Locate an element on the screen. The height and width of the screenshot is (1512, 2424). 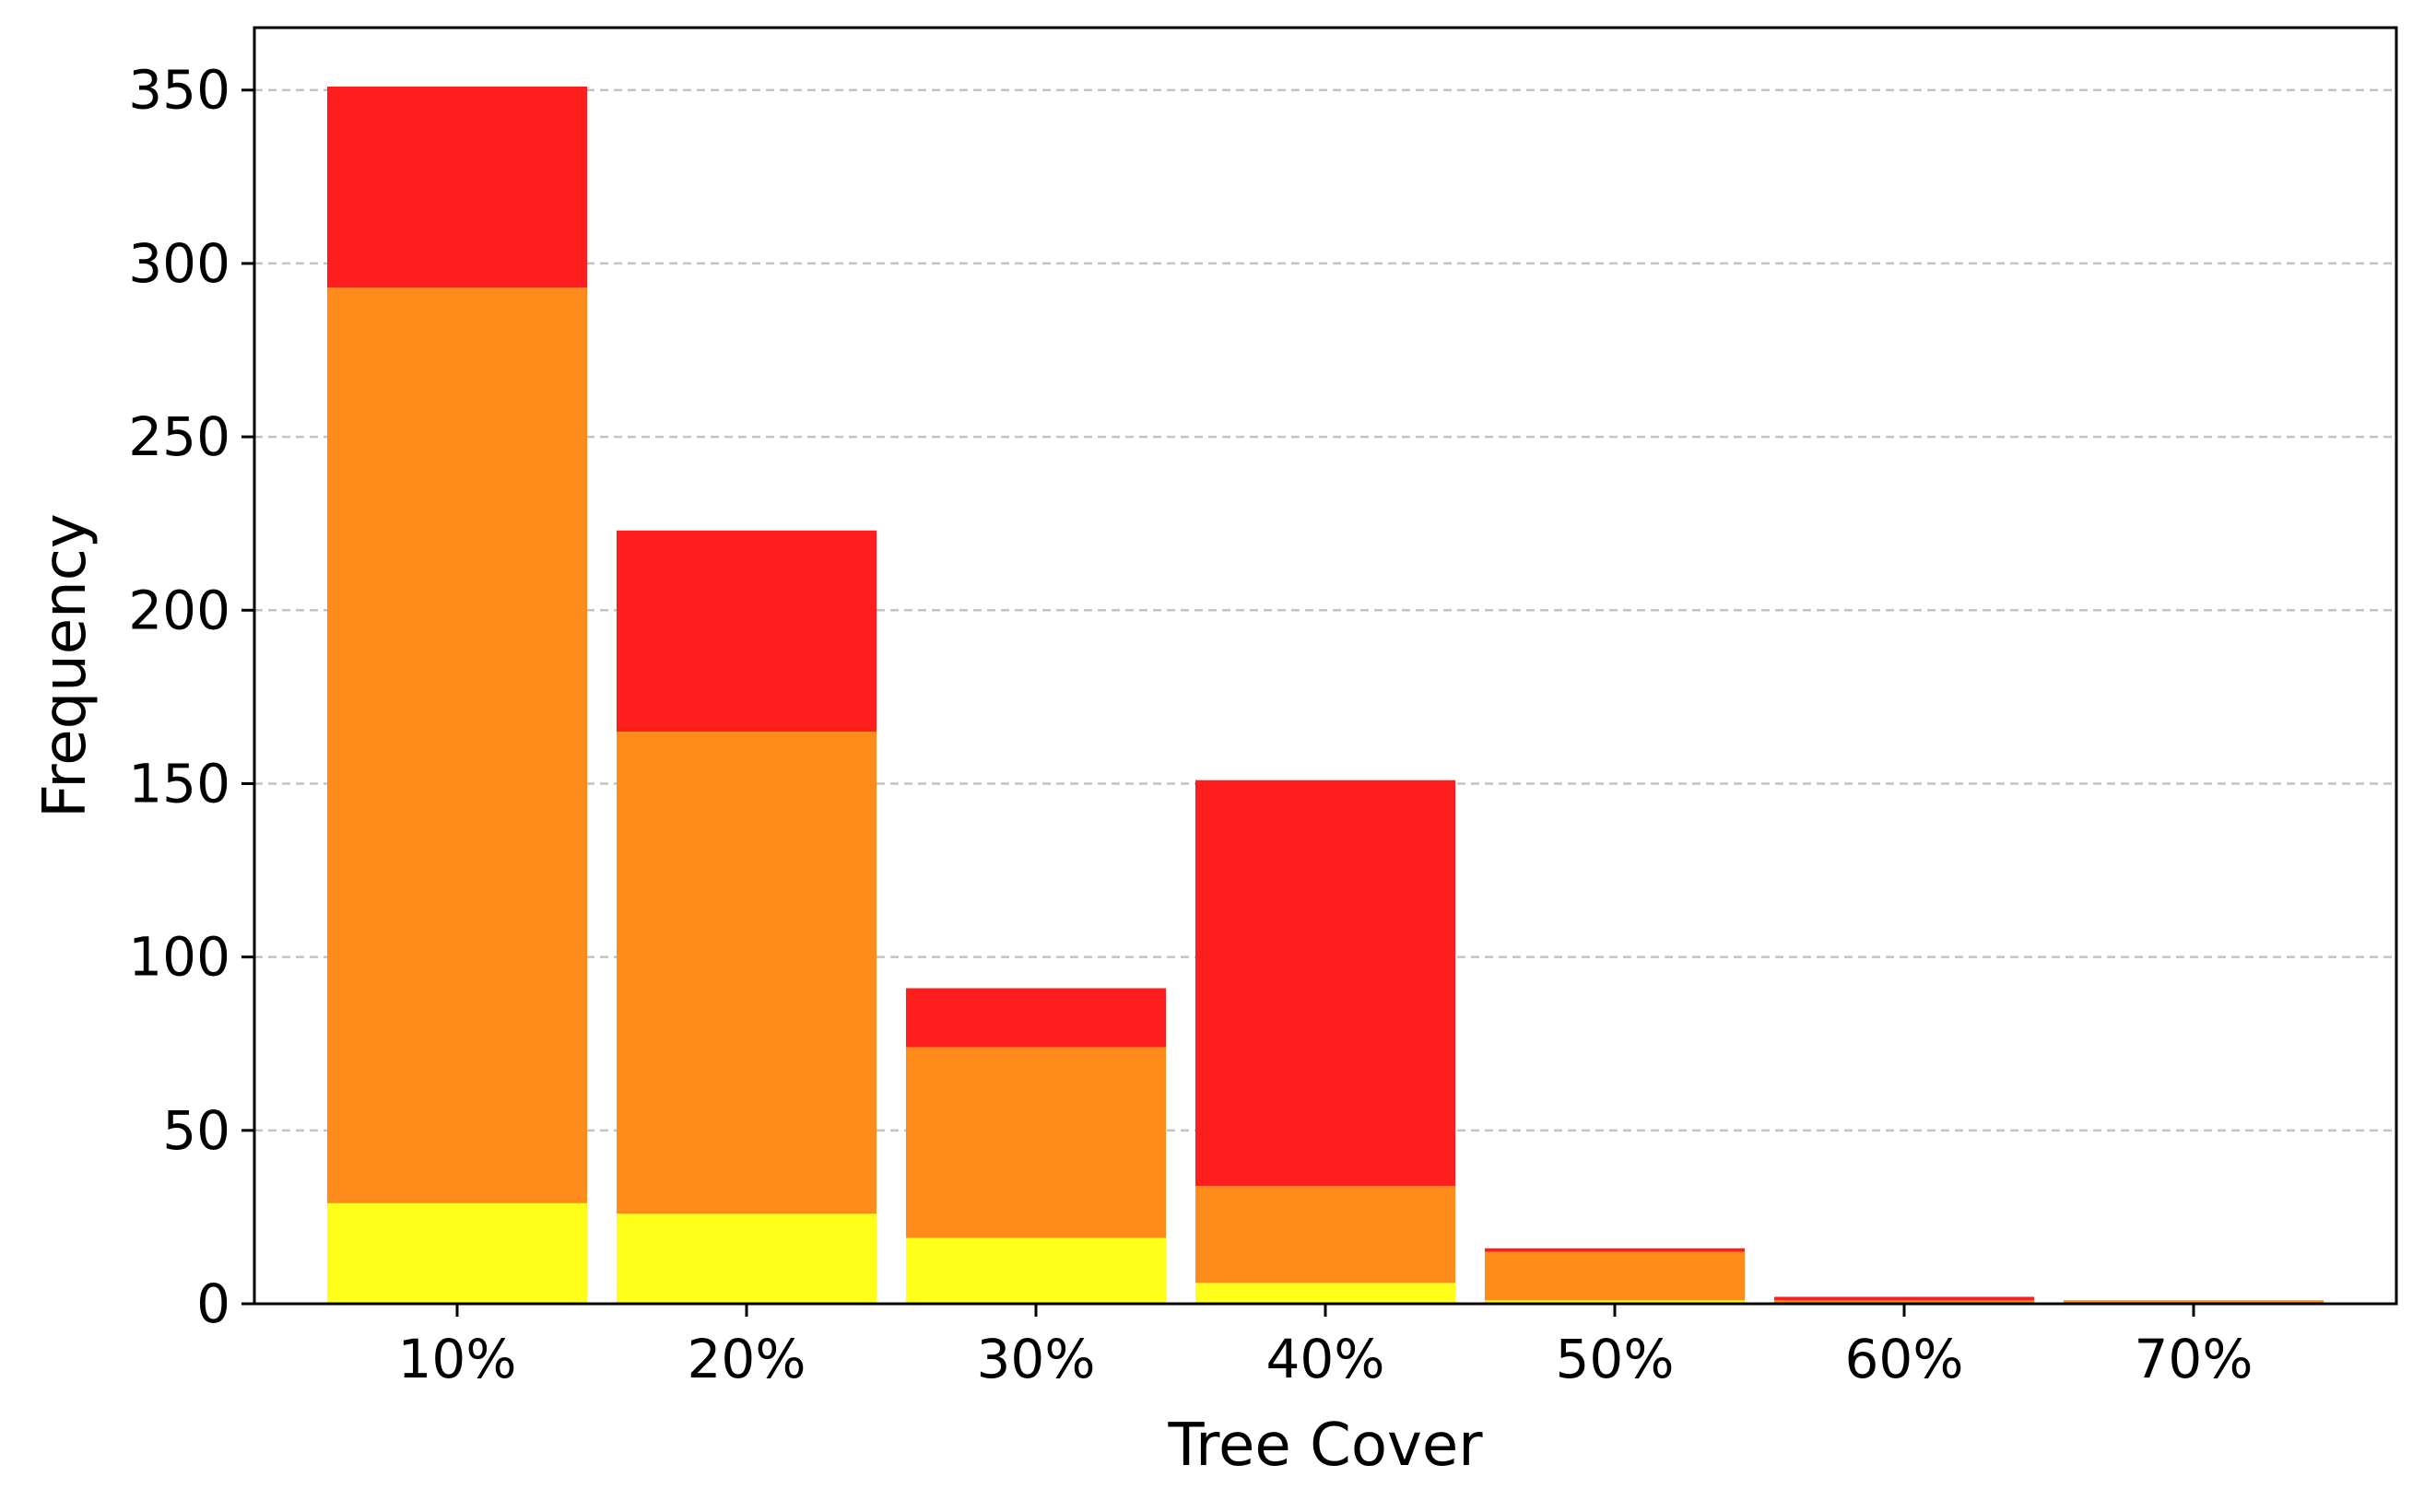
y-tick-label: 0 is located at coordinates (213, 1303).